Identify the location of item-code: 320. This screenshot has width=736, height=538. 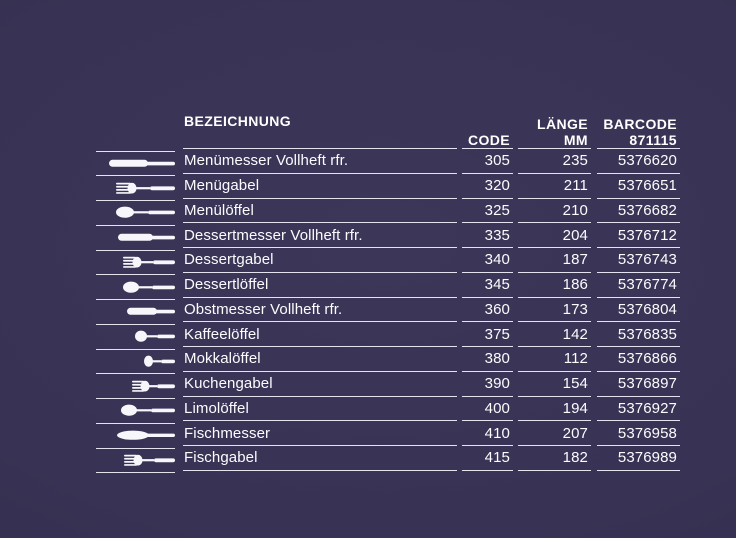
(487, 186).